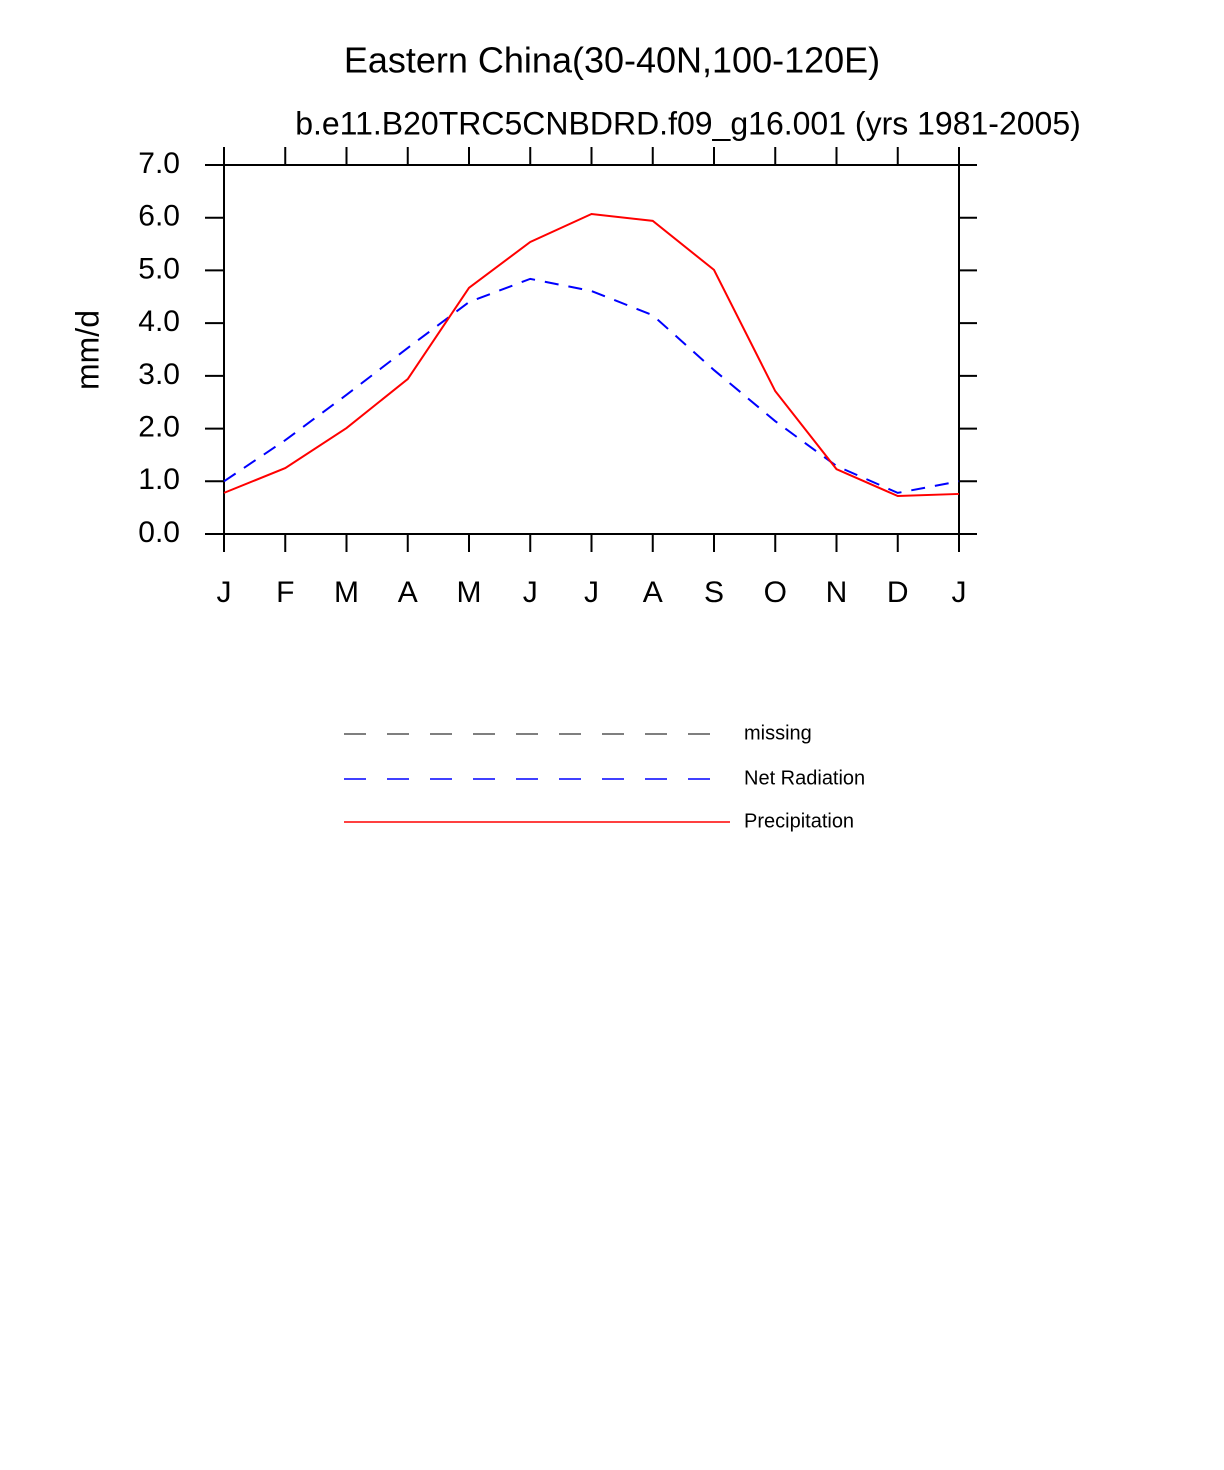 The width and height of the screenshot is (1224, 1470). I want to click on legend-label: Net Radiation, so click(804, 778).